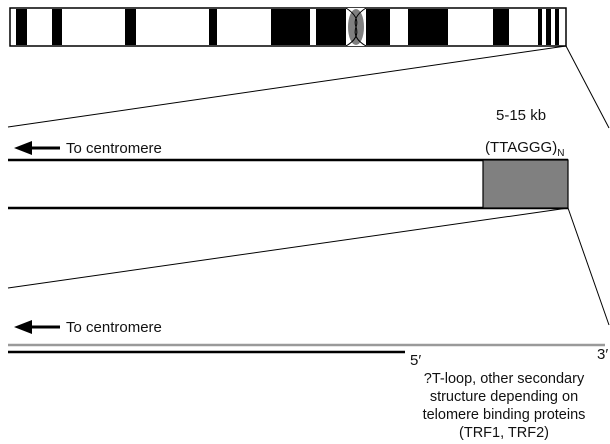 This screenshot has height=444, width=610. What do you see at coordinates (114, 327) in the screenshot?
I see `to-centromere-label-bottom: To centromere` at bounding box center [114, 327].